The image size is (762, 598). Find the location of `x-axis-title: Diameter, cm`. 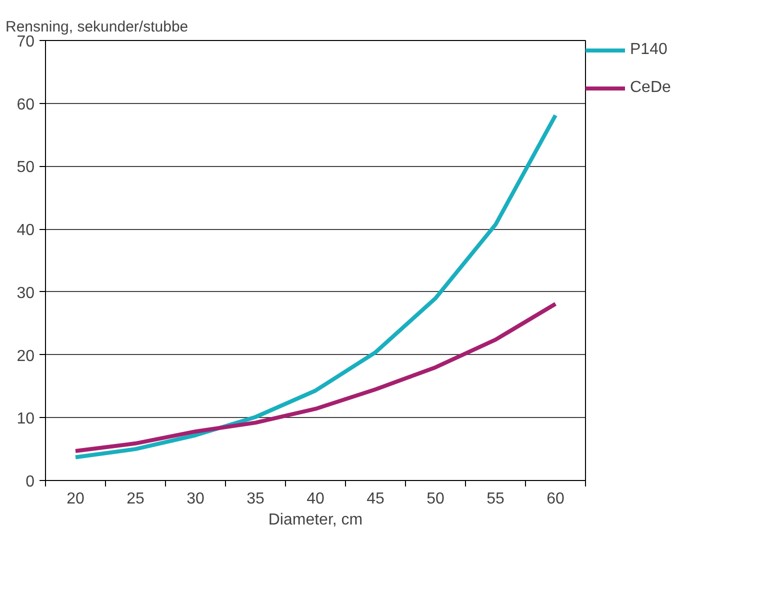

x-axis-title: Diameter, cm is located at coordinates (315, 520).